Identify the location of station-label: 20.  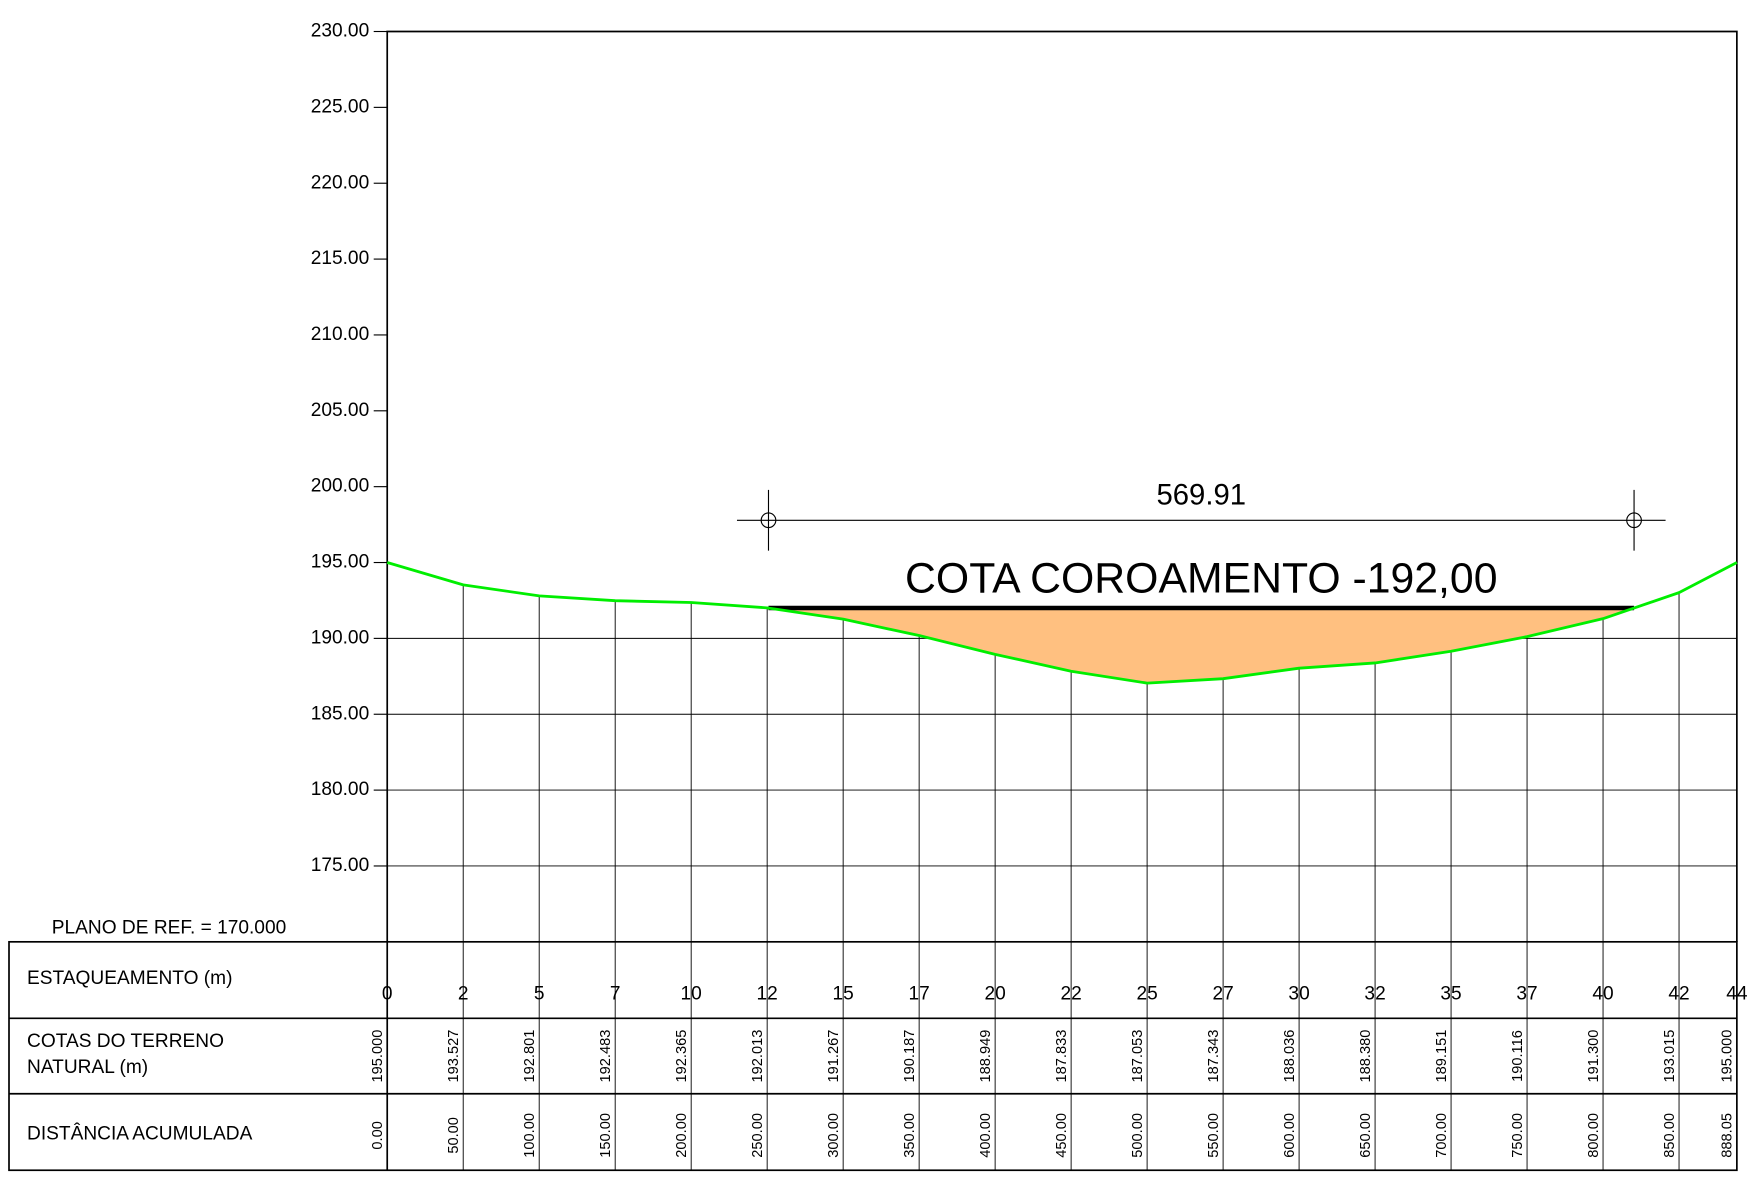
(994, 994).